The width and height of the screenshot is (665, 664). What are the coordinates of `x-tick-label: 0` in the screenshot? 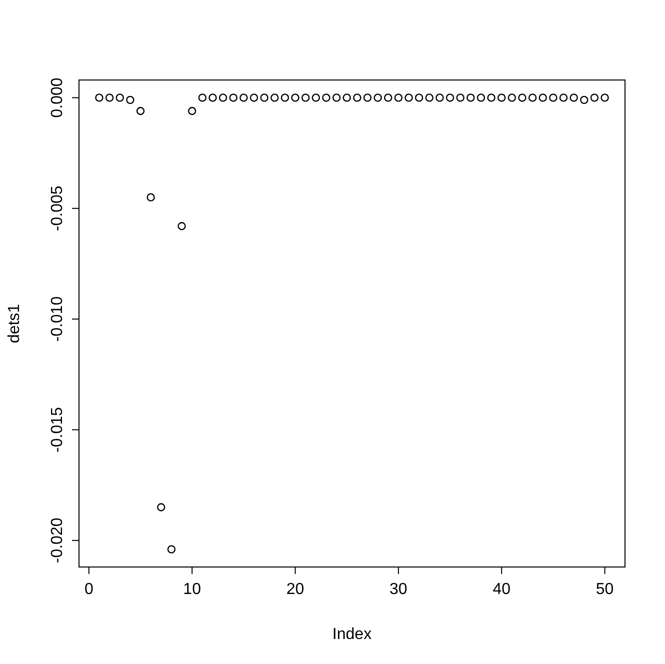 It's located at (89, 589).